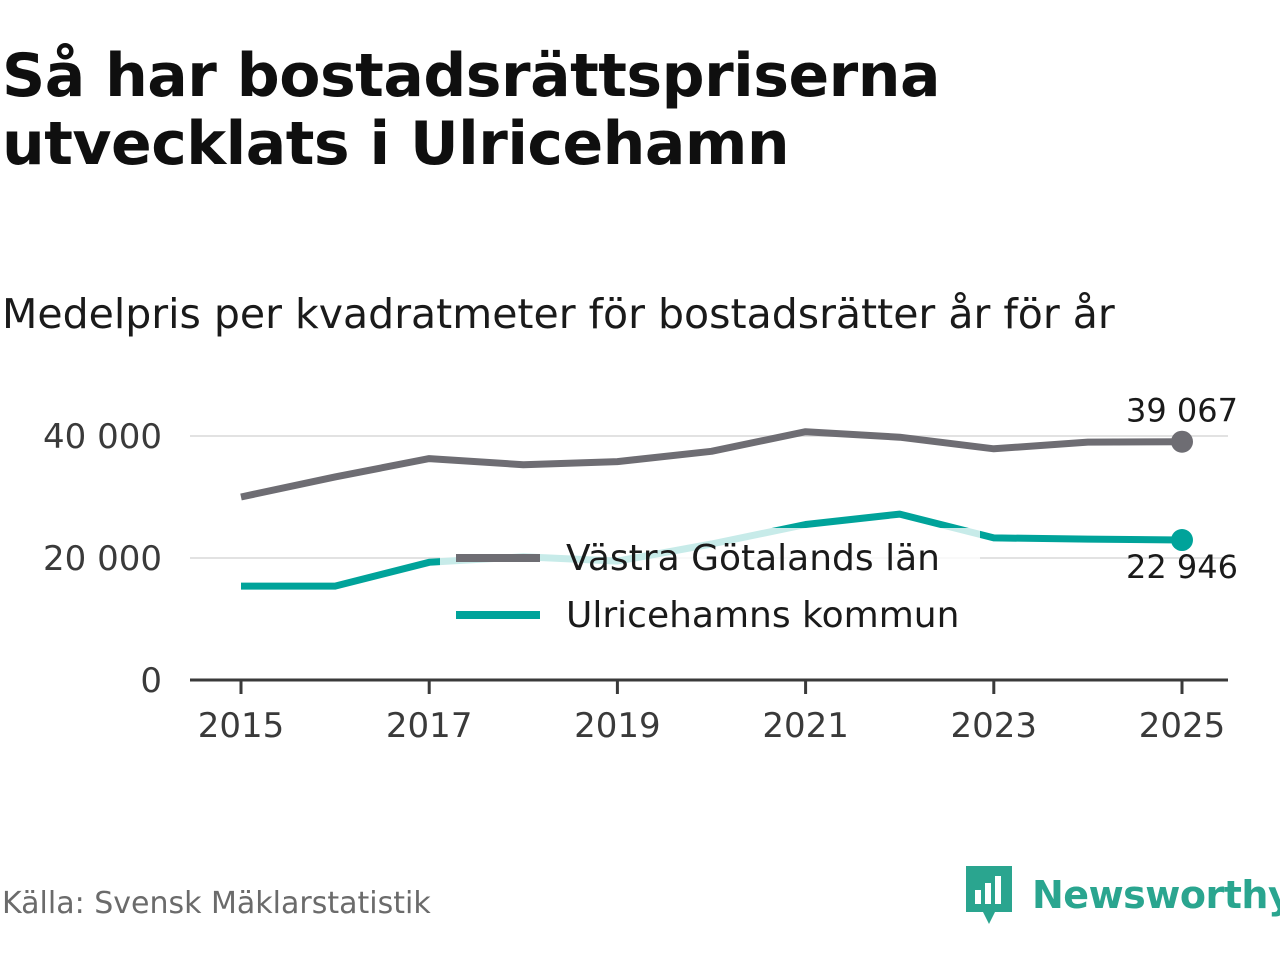  I want to click on legend-label-0: Västra Götalands län, so click(753, 558).